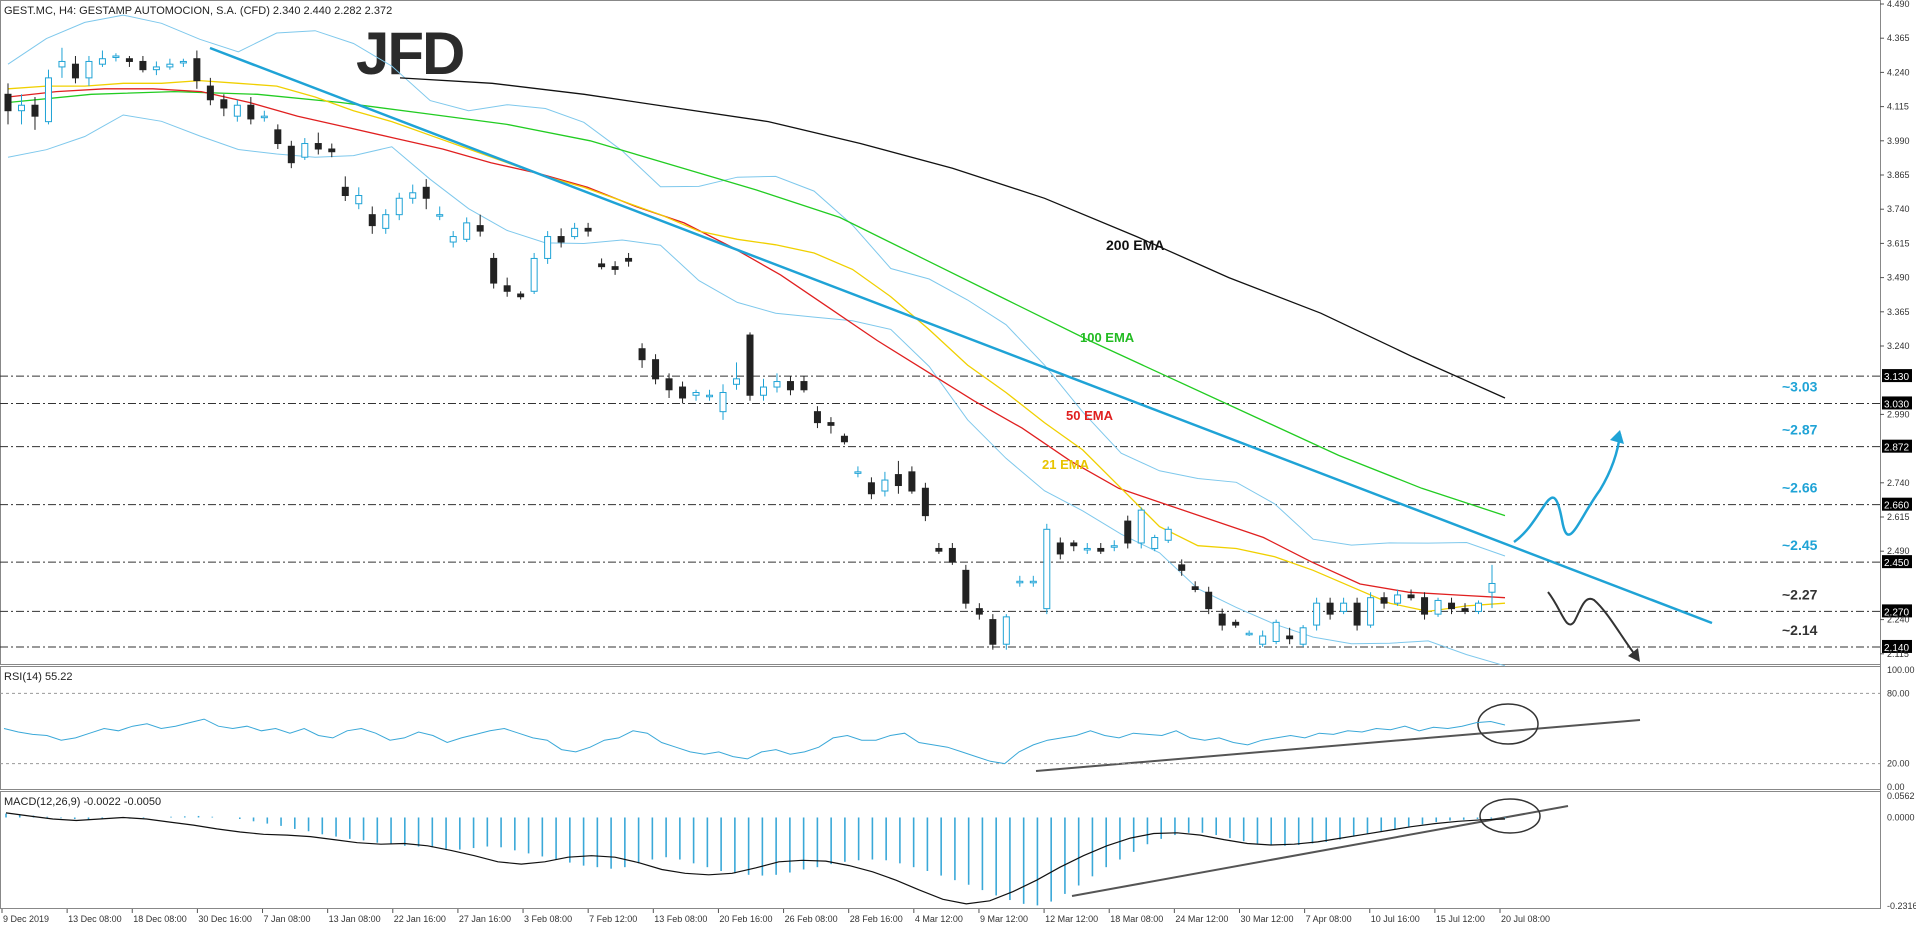  I want to click on time-tick-label: 3 Feb 08:00, so click(548, 919).